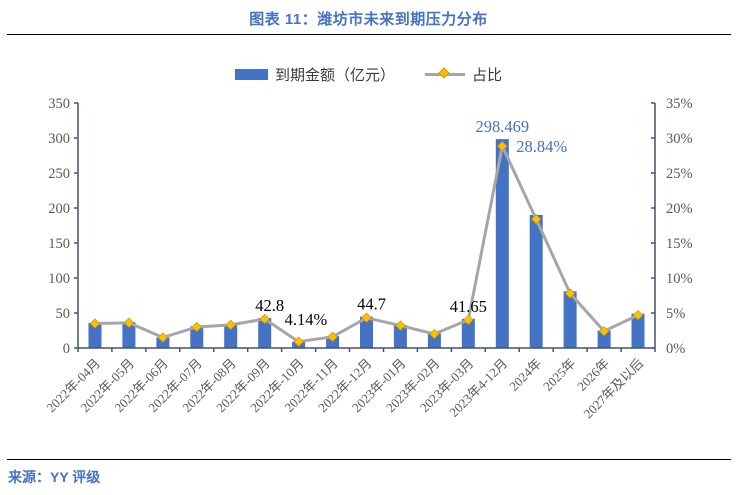 This screenshot has width=737, height=495. I want to click on right-axis-tick-label: 10%, so click(679, 279).